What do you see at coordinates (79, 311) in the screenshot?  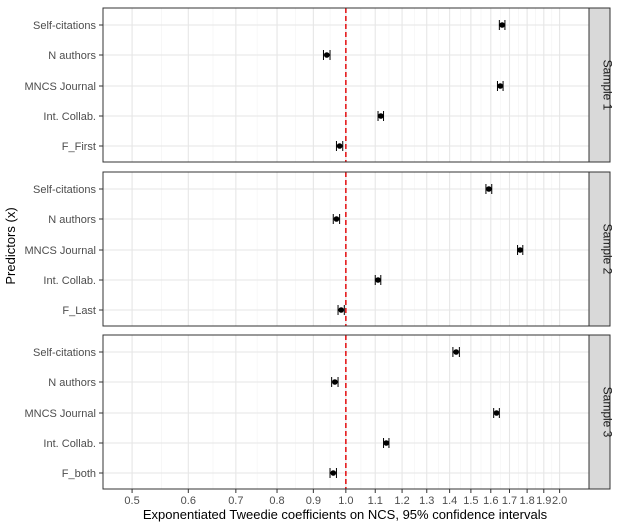 I see `y-tick-label: F_Last` at bounding box center [79, 311].